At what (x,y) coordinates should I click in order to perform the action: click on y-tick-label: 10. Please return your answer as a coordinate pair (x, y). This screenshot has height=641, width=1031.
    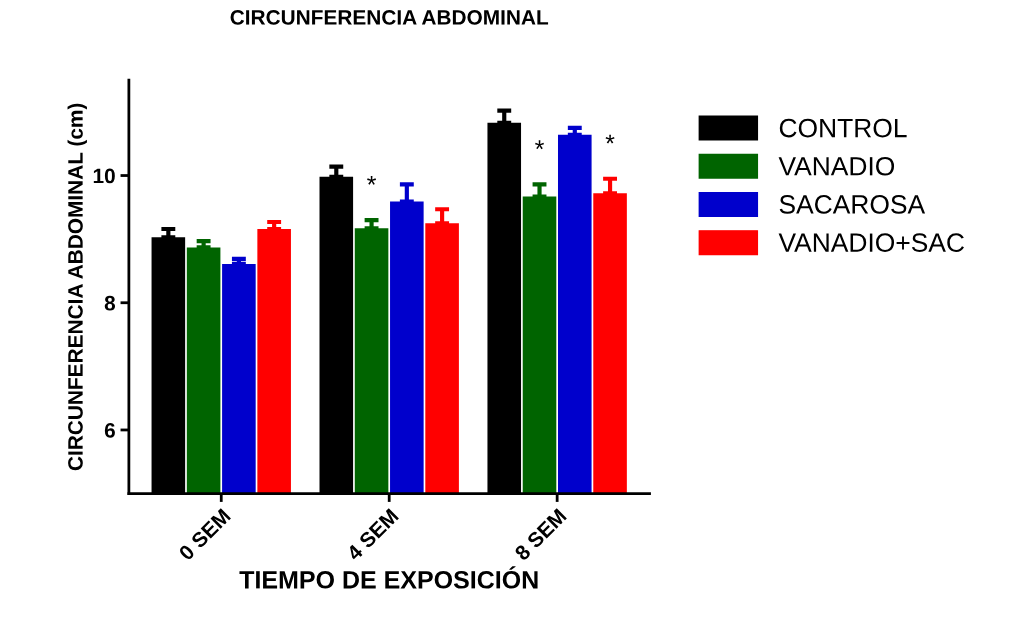
    Looking at the image, I should click on (104, 176).